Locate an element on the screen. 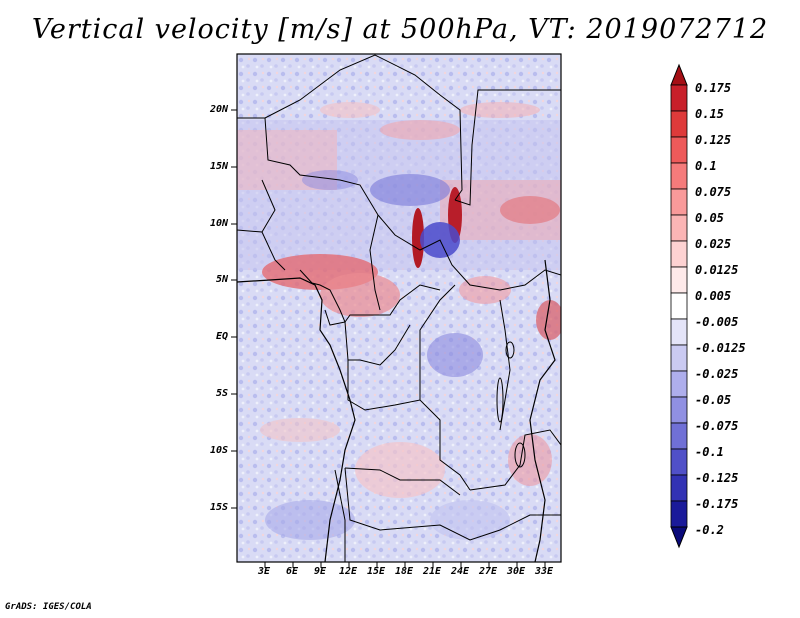 The height and width of the screenshot is (618, 800). lon-label-24e: 24E is located at coordinates (460, 571).